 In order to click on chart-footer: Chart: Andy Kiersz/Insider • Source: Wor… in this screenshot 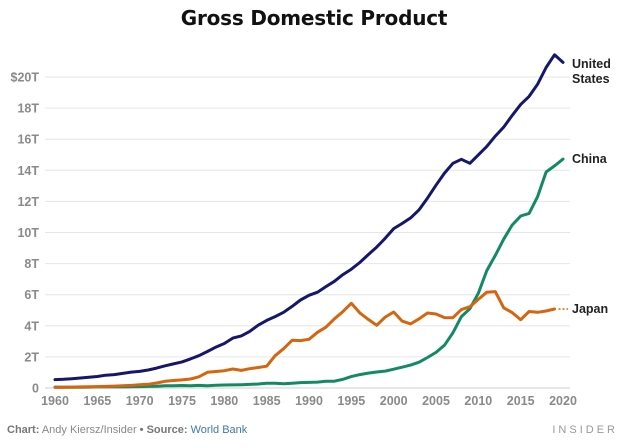, I will do `click(127, 430)`.